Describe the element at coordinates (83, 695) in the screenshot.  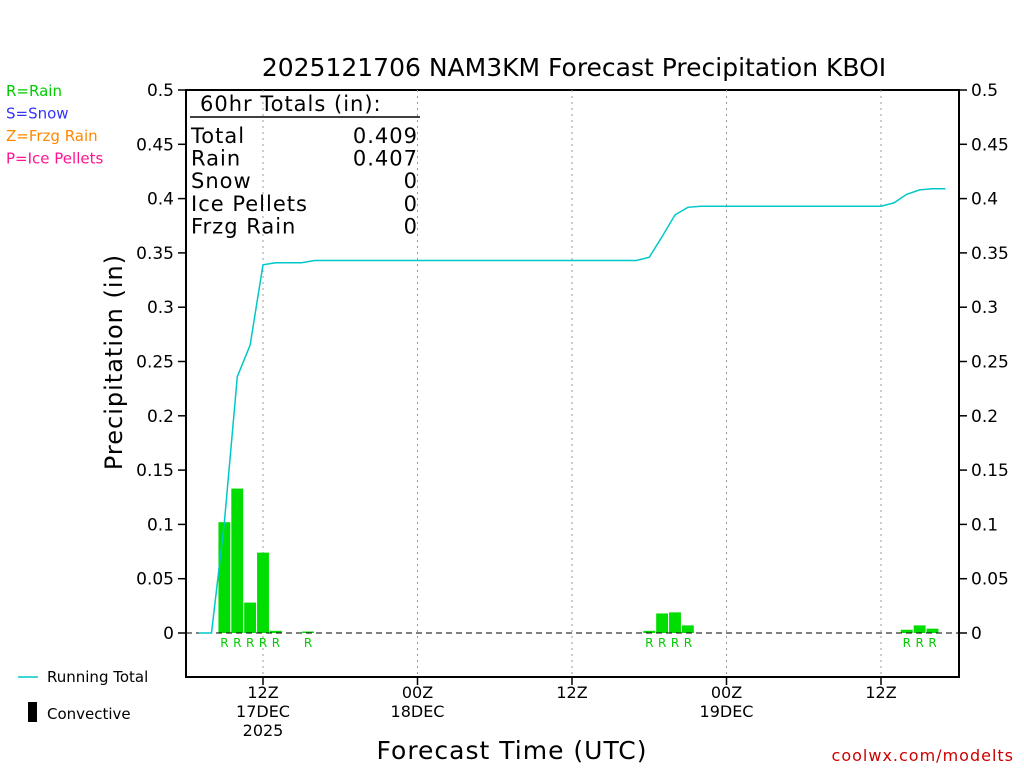
I see `series-legend: Running Total Convective` at that location.